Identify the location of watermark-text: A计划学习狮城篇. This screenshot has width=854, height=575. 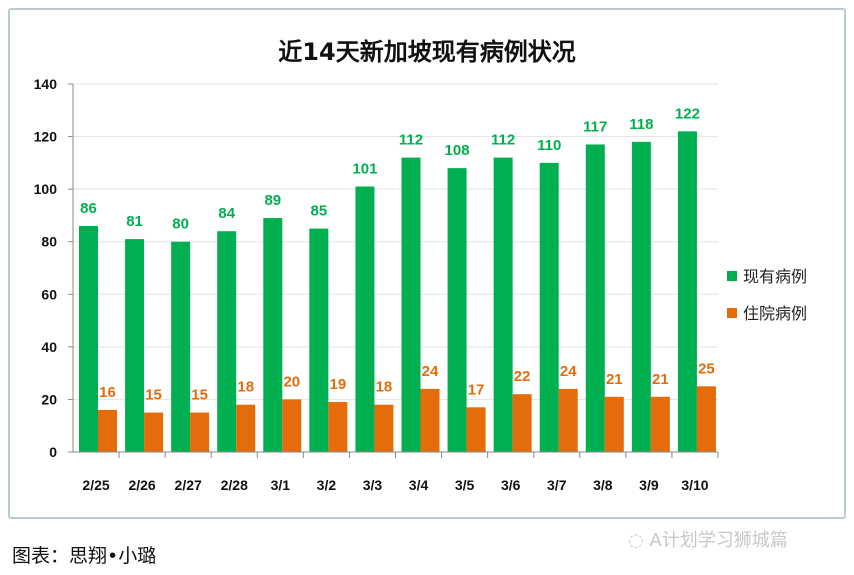
(718, 540).